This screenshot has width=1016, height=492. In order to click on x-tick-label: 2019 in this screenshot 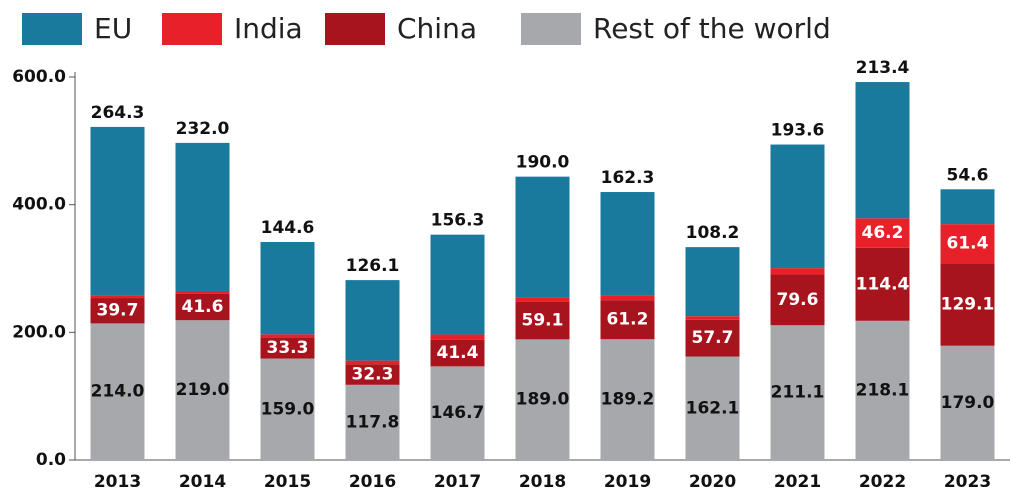, I will do `click(627, 482)`.